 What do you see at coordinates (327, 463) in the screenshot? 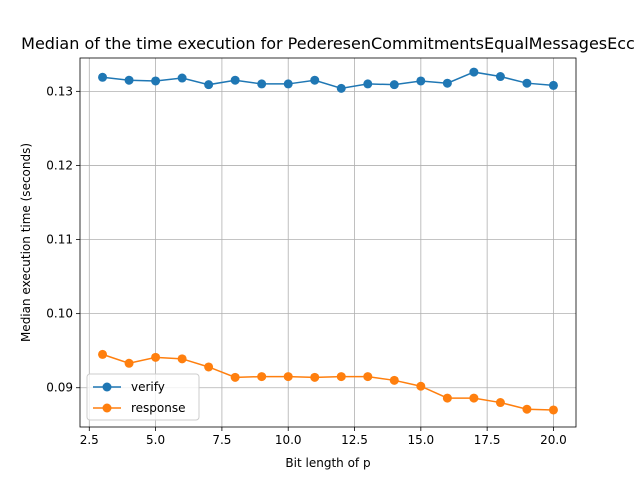
I see `x-axis-label: Bit length of p` at bounding box center [327, 463].